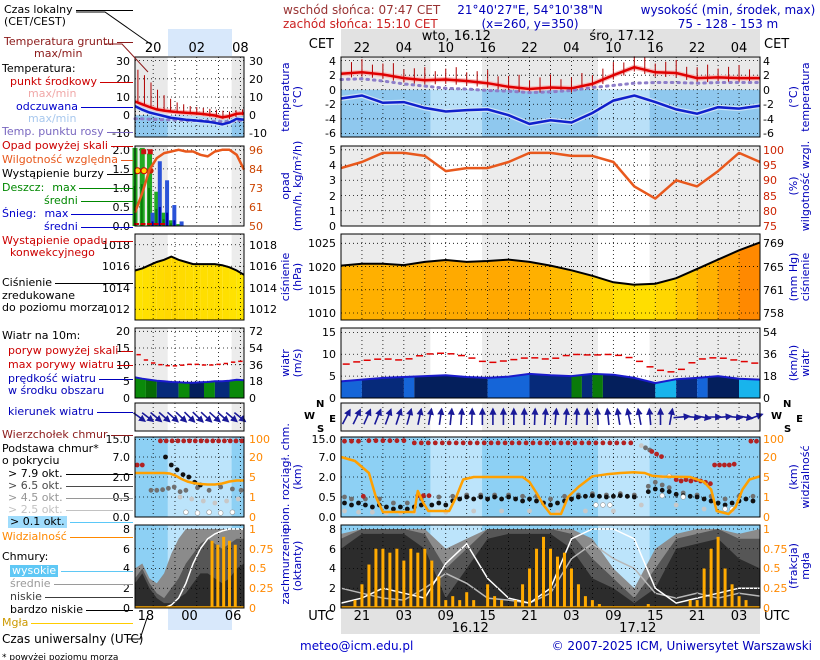  Describe the element at coordinates (550, 42) in the screenshot. I see `main-top-time-strip` at that location.